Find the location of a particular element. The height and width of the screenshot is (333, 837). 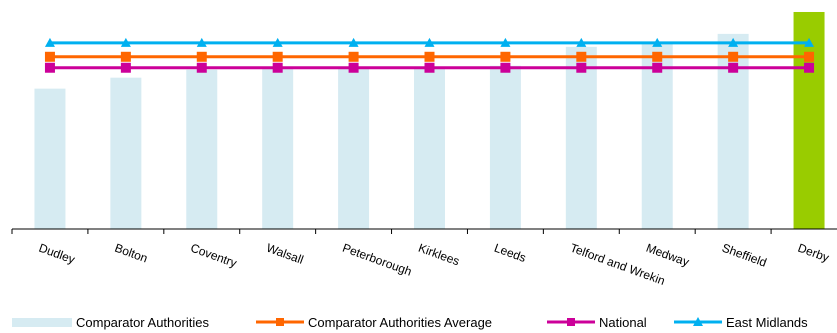

legend-swatch-line-triangle is located at coordinates (698, 321).